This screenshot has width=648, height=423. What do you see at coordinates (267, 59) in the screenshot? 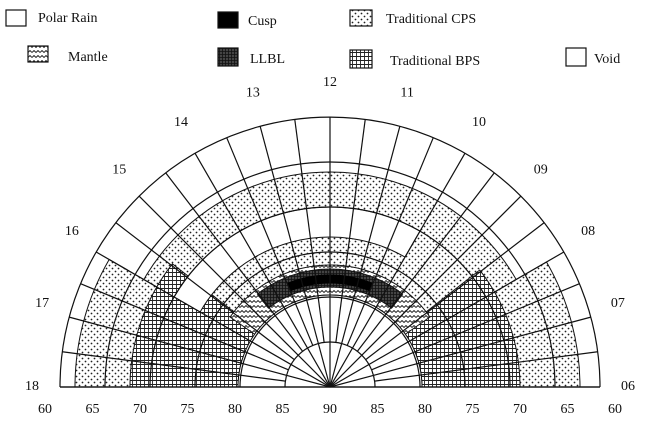
I see `legend-label: LLBL` at bounding box center [267, 59].